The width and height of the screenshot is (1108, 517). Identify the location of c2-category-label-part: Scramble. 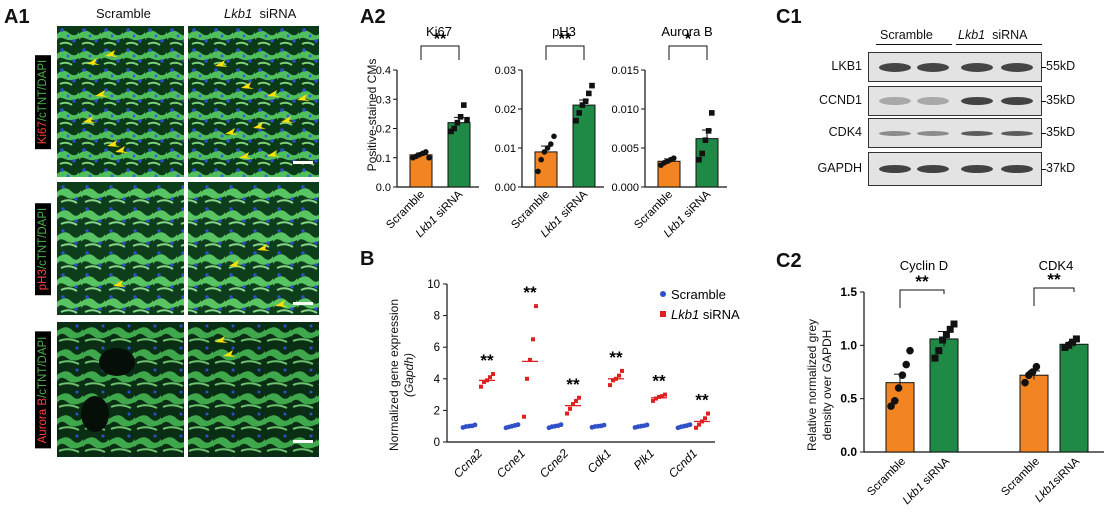
(1020, 477).